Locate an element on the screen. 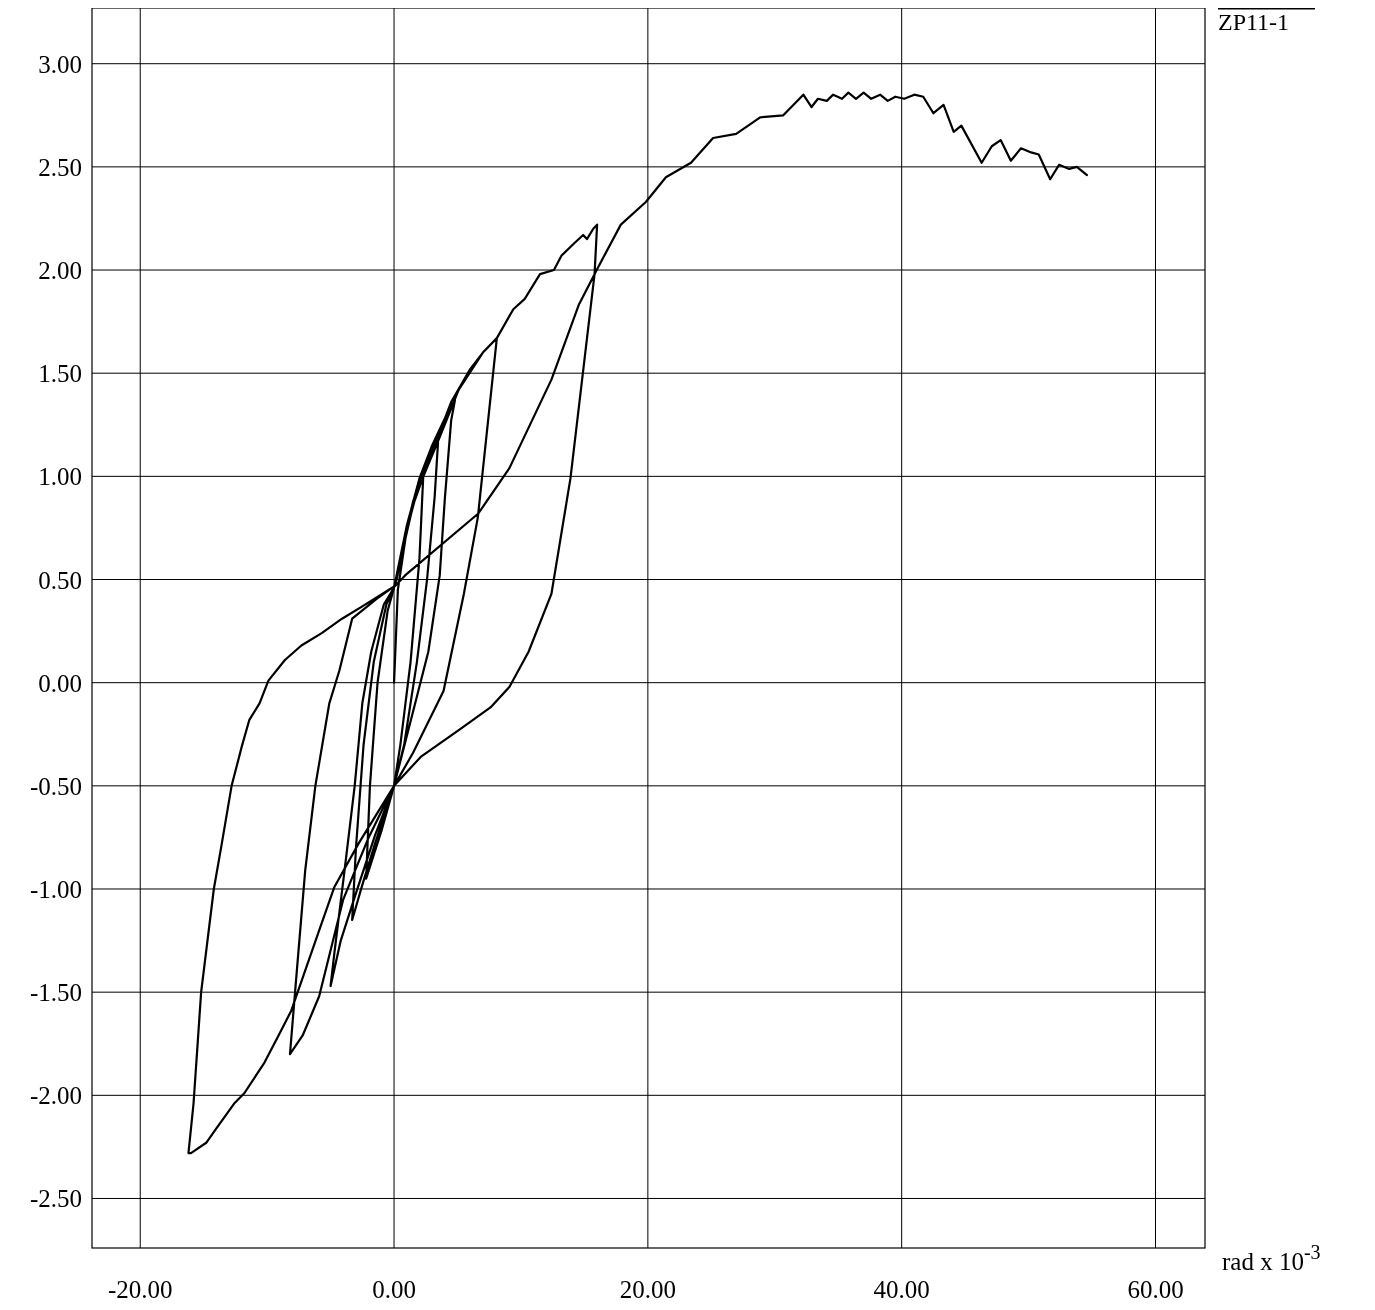 The image size is (1375, 1310). y-tick-label: 2.00 is located at coordinates (60, 271).